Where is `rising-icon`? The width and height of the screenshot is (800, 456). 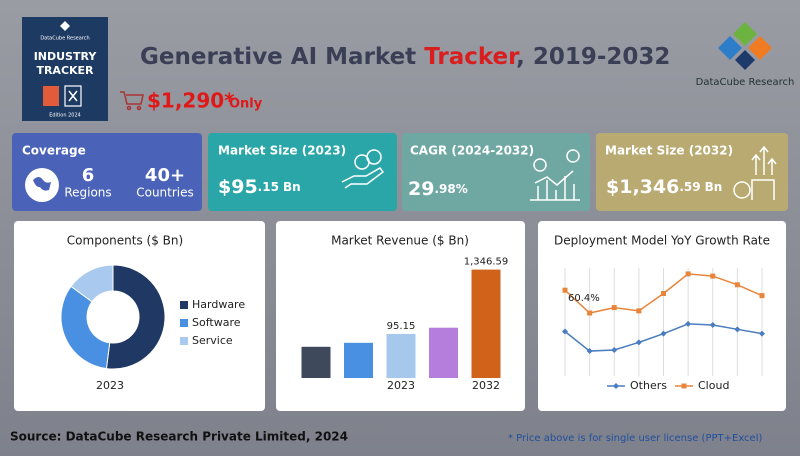 rising-icon is located at coordinates (755, 172).